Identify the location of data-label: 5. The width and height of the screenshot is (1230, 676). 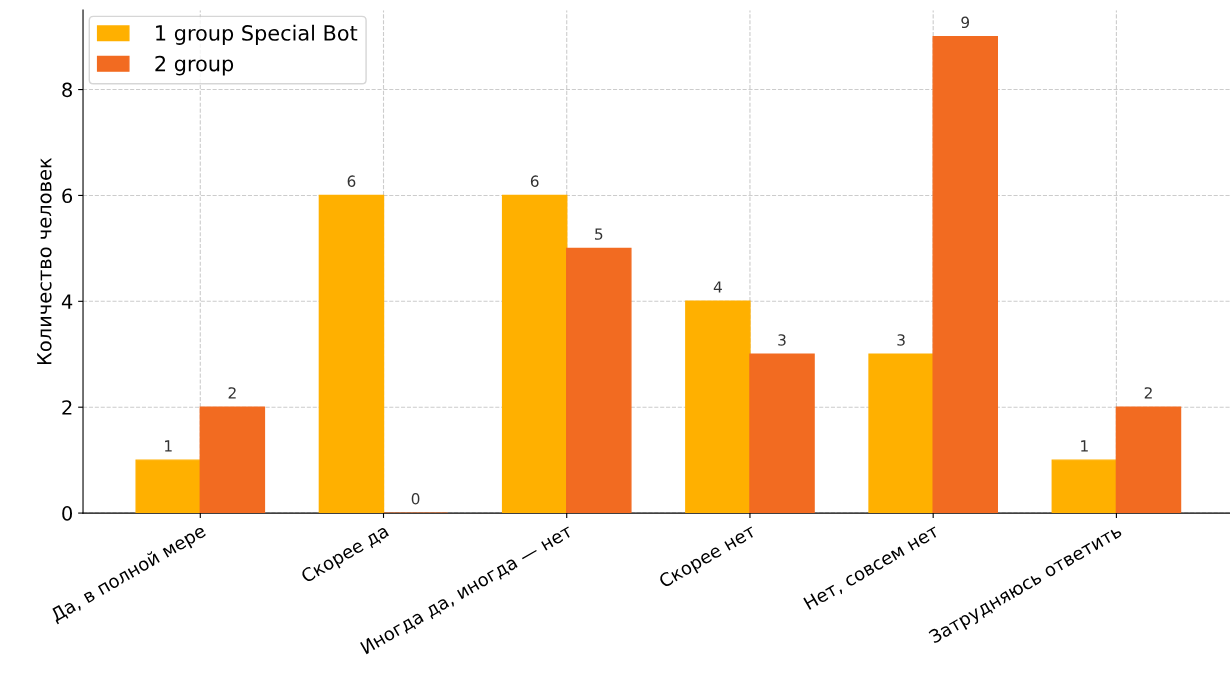
(599, 234).